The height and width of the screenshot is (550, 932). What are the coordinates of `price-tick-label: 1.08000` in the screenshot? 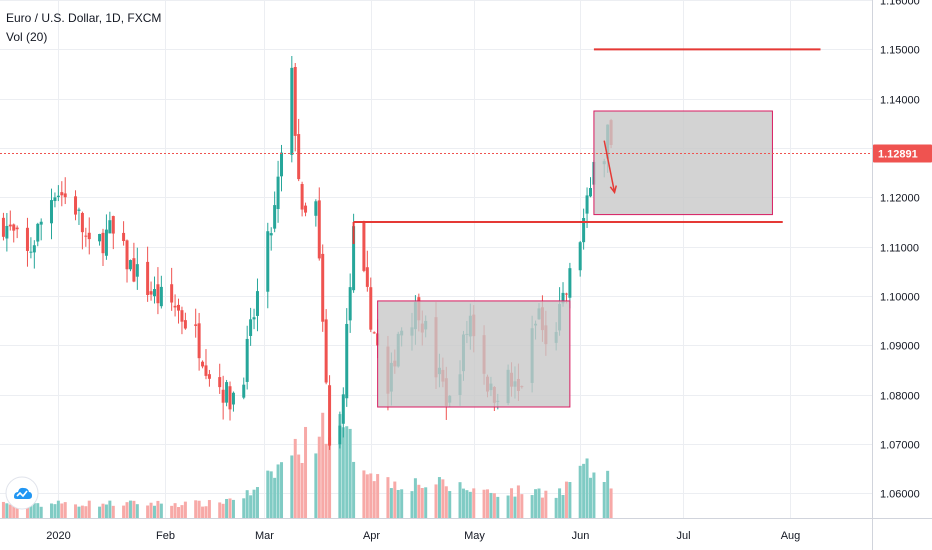 It's located at (900, 397).